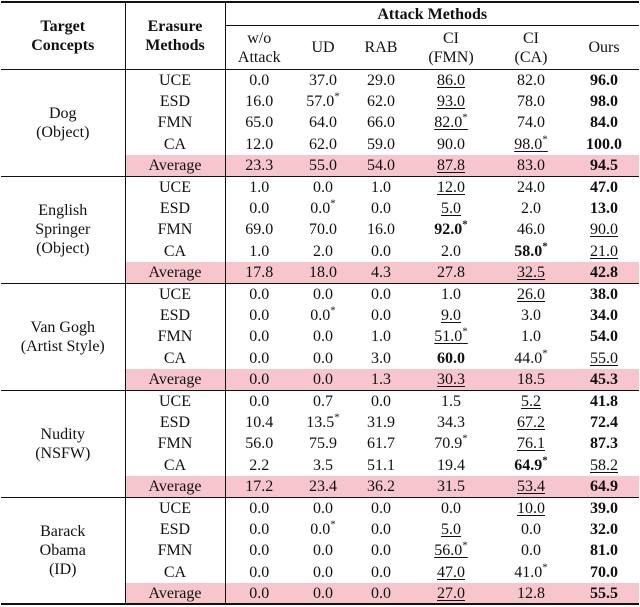 The image size is (640, 607). Describe the element at coordinates (259, 422) in the screenshot. I see `value-cell: 10.4` at that location.